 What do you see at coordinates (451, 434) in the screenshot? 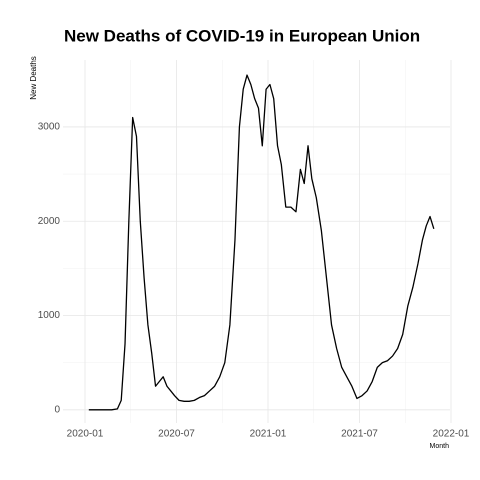
I see `x-tick-label: 2022-01` at bounding box center [451, 434].